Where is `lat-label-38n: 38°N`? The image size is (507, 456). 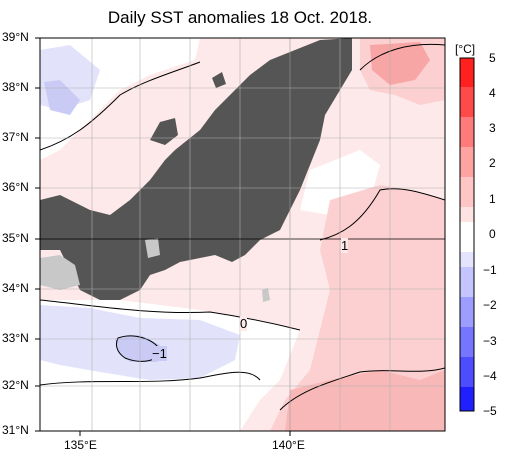 lat-label-38n: 38°N is located at coordinates (15, 87).